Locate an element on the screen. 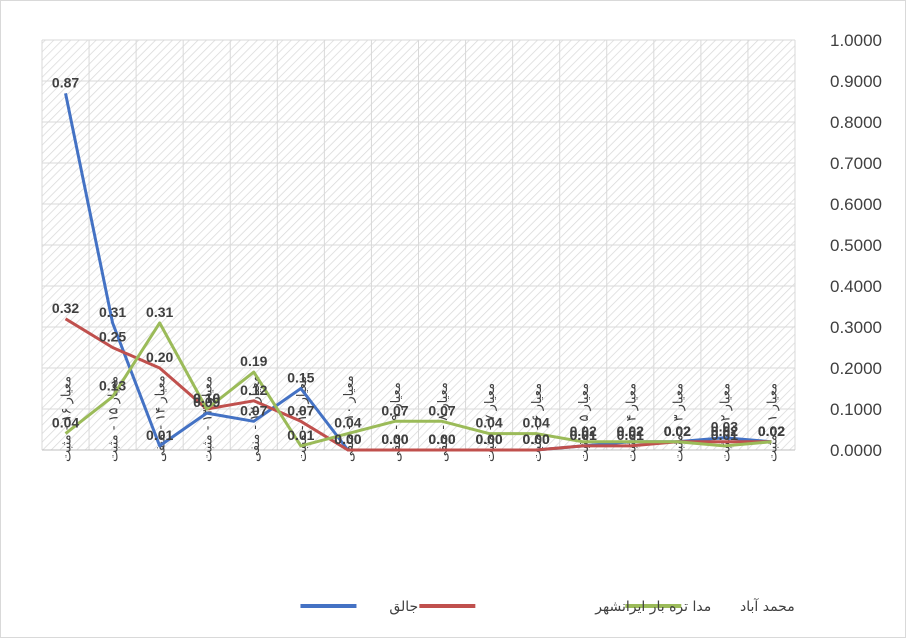 The height and width of the screenshot is (642, 906). y-tick-label: 1.0000 is located at coordinates (856, 40).